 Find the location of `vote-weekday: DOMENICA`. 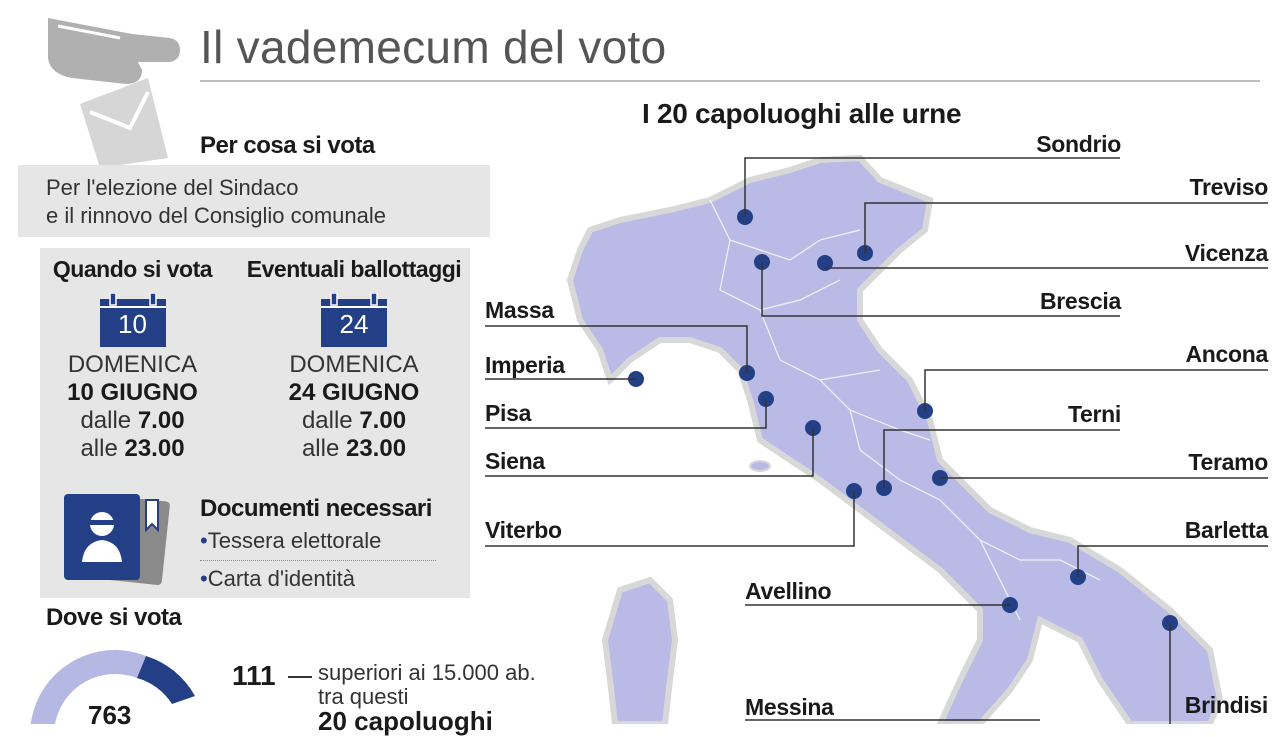

vote-weekday: DOMENICA is located at coordinates (132, 364).